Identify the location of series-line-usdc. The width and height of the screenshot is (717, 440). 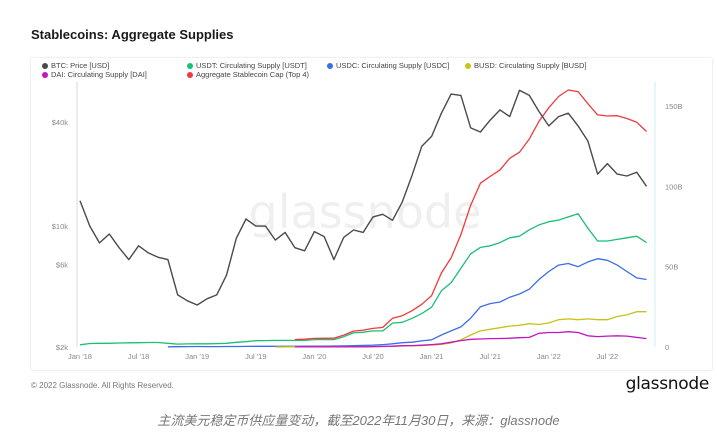
(407, 303).